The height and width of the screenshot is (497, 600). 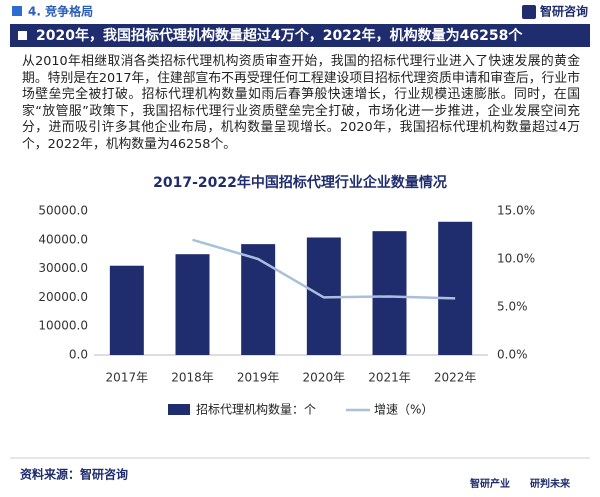 What do you see at coordinates (63, 297) in the screenshot?
I see `y-tick-label: 20000.0` at bounding box center [63, 297].